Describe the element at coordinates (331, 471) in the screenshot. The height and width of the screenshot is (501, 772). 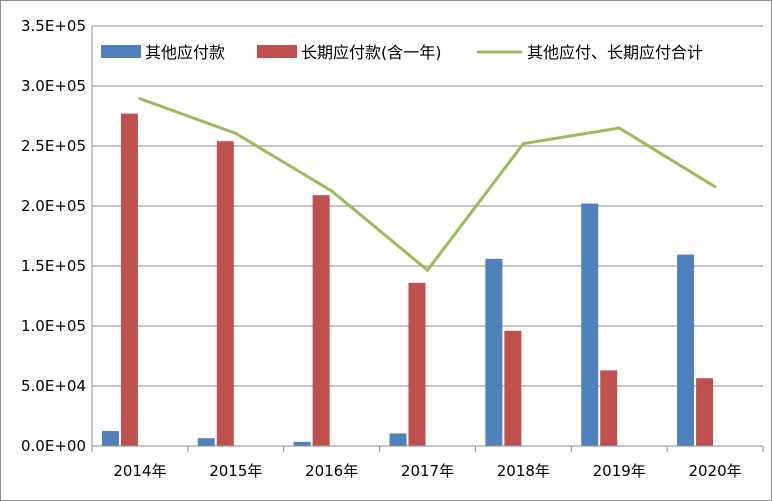
I see `x-tick-label: 2016年` at that location.